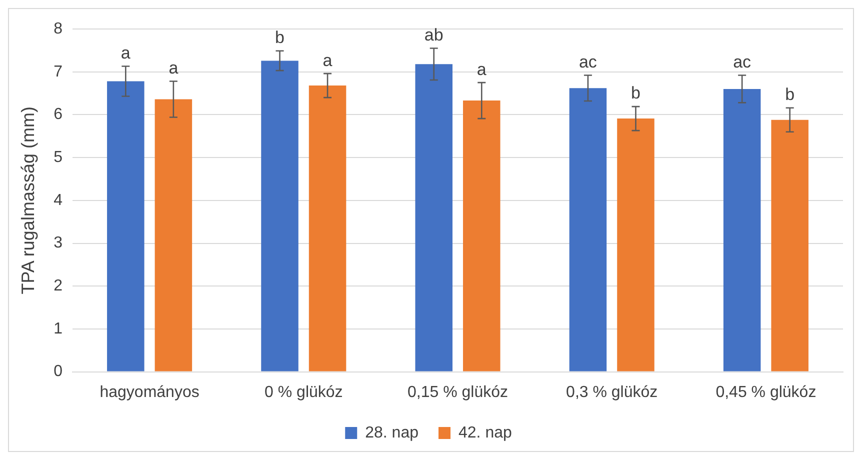  I want to click on x-tick-label: 0 % glükóz, so click(303, 392).